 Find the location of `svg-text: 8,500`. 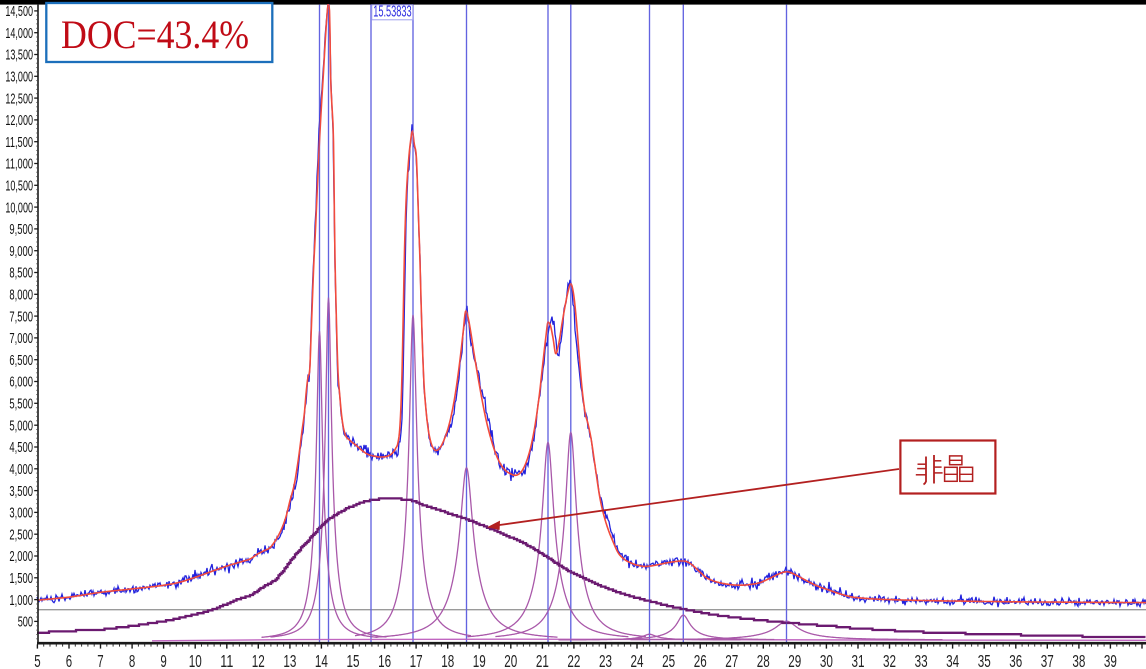

svg-text: 8,500 is located at coordinates (21, 274).